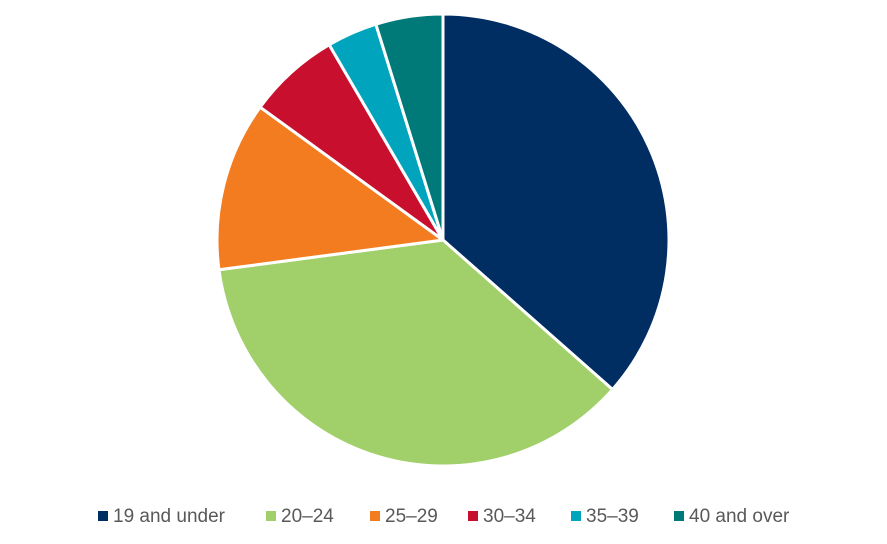 The height and width of the screenshot is (544, 887). What do you see at coordinates (509, 516) in the screenshot?
I see `legend-label: 30–34` at bounding box center [509, 516].